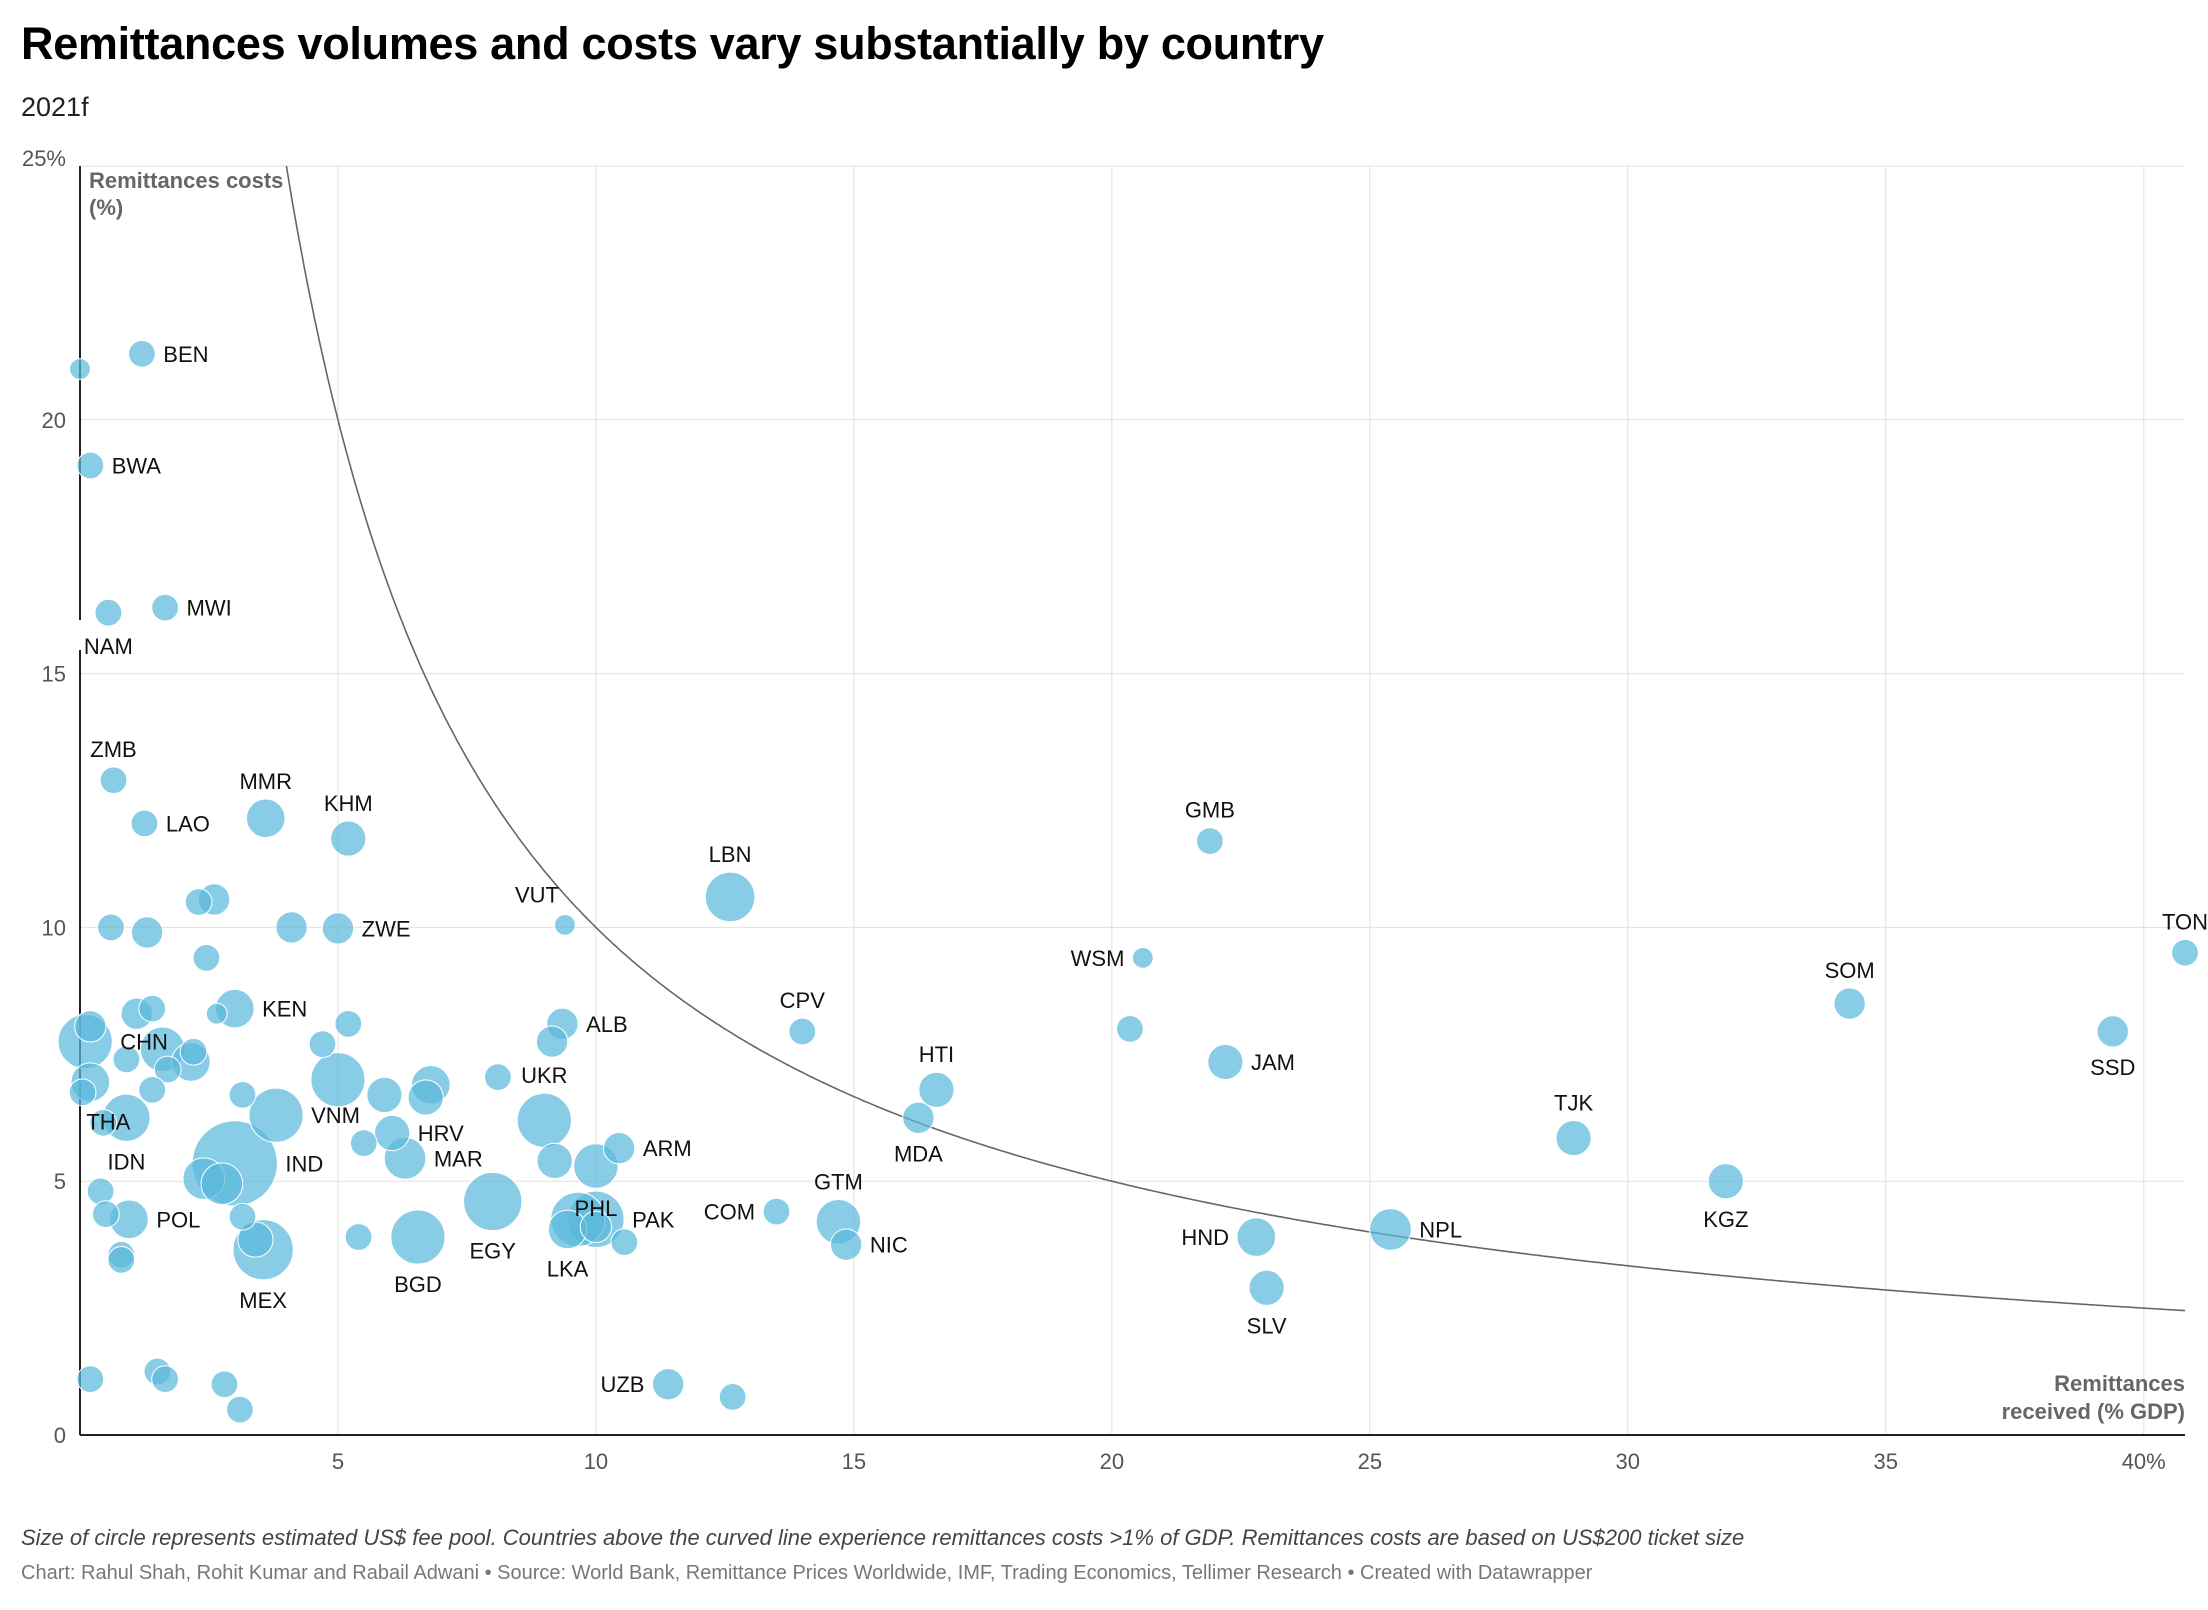 The height and width of the screenshot is (1610, 2208). Describe the element at coordinates (60, 1181) in the screenshot. I see `y-tick-label: 5` at that location.